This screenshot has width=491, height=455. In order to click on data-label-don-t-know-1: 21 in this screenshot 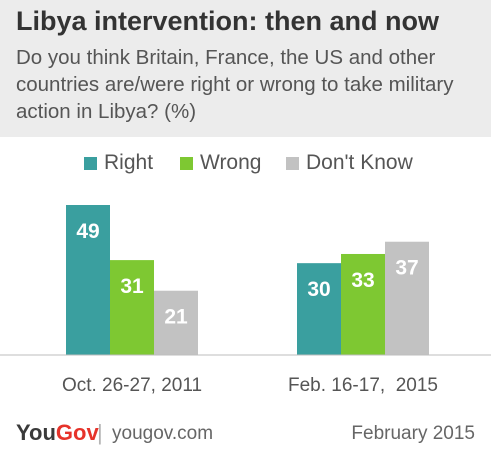, I will do `click(176, 317)`.